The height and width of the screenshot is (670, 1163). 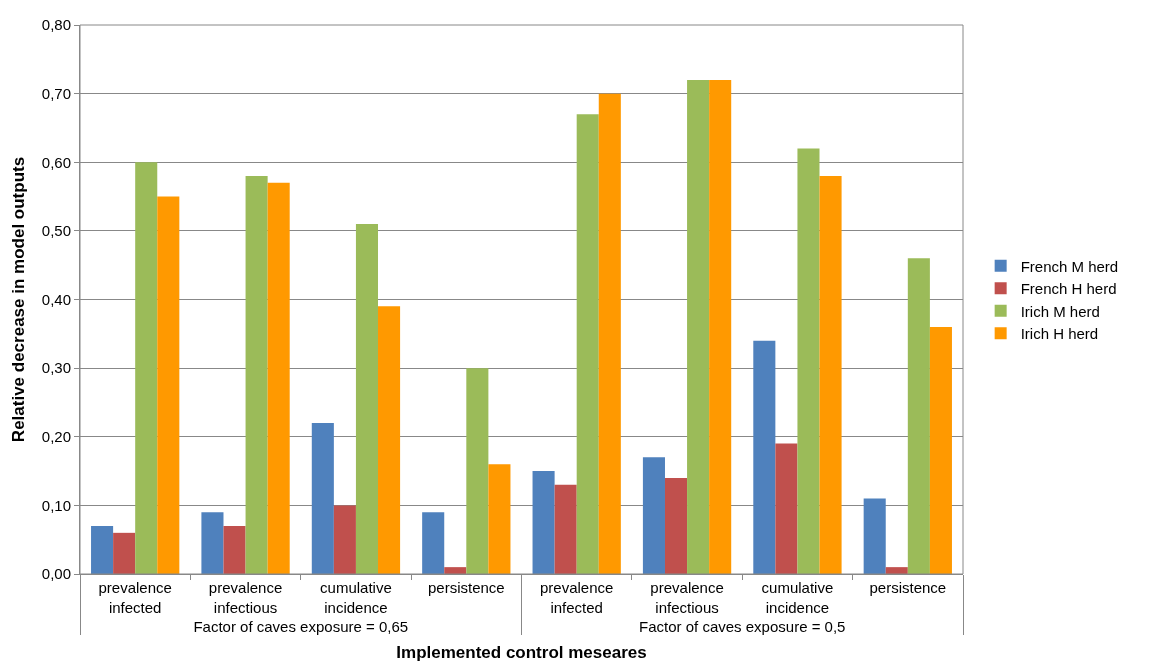 I want to click on y-tick-label: 0,40, so click(x=56, y=299).